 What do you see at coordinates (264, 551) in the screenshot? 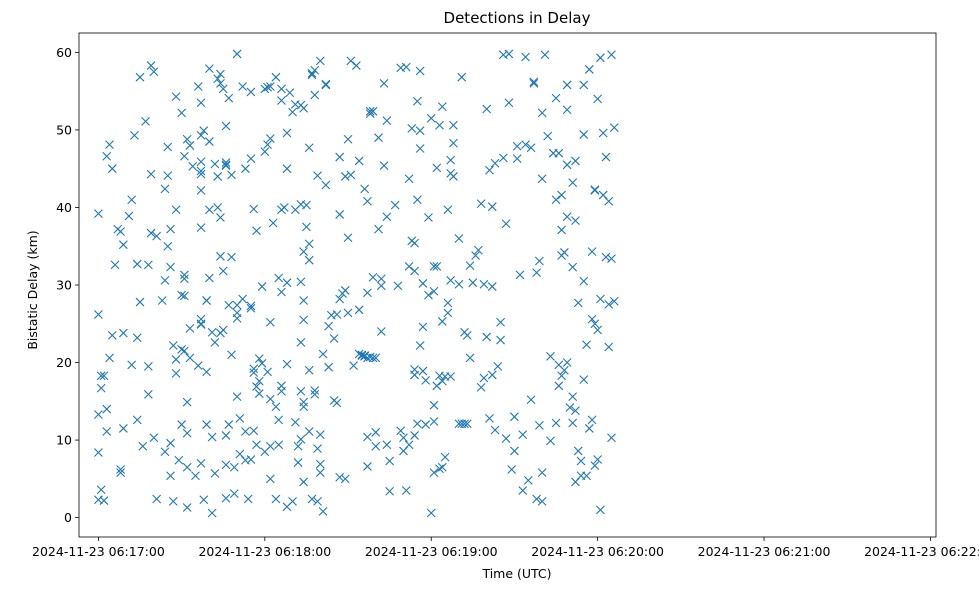
I see `x-tick-label: 2024-11-23 06:18:00` at bounding box center [264, 551].